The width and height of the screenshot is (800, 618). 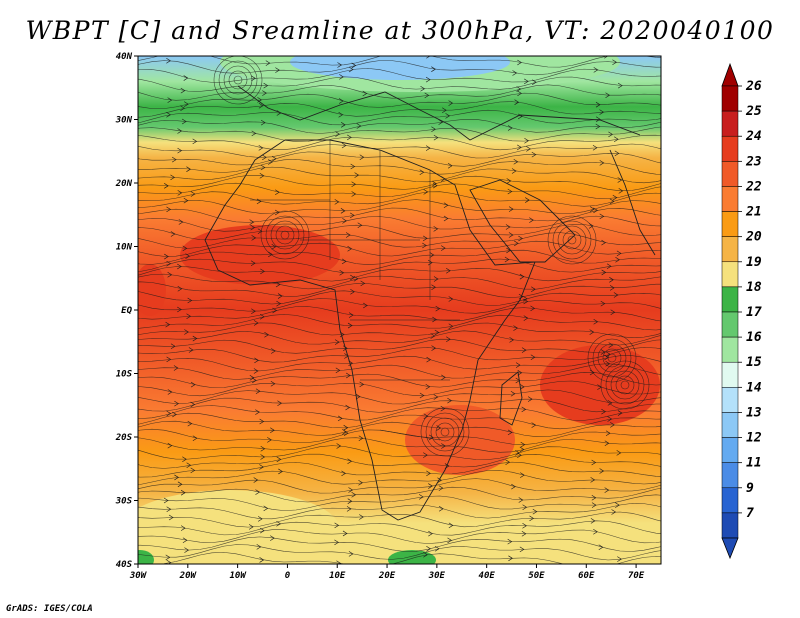 What do you see at coordinates (124, 502) in the screenshot?
I see `lat-tick-label: 30S` at bounding box center [124, 502].